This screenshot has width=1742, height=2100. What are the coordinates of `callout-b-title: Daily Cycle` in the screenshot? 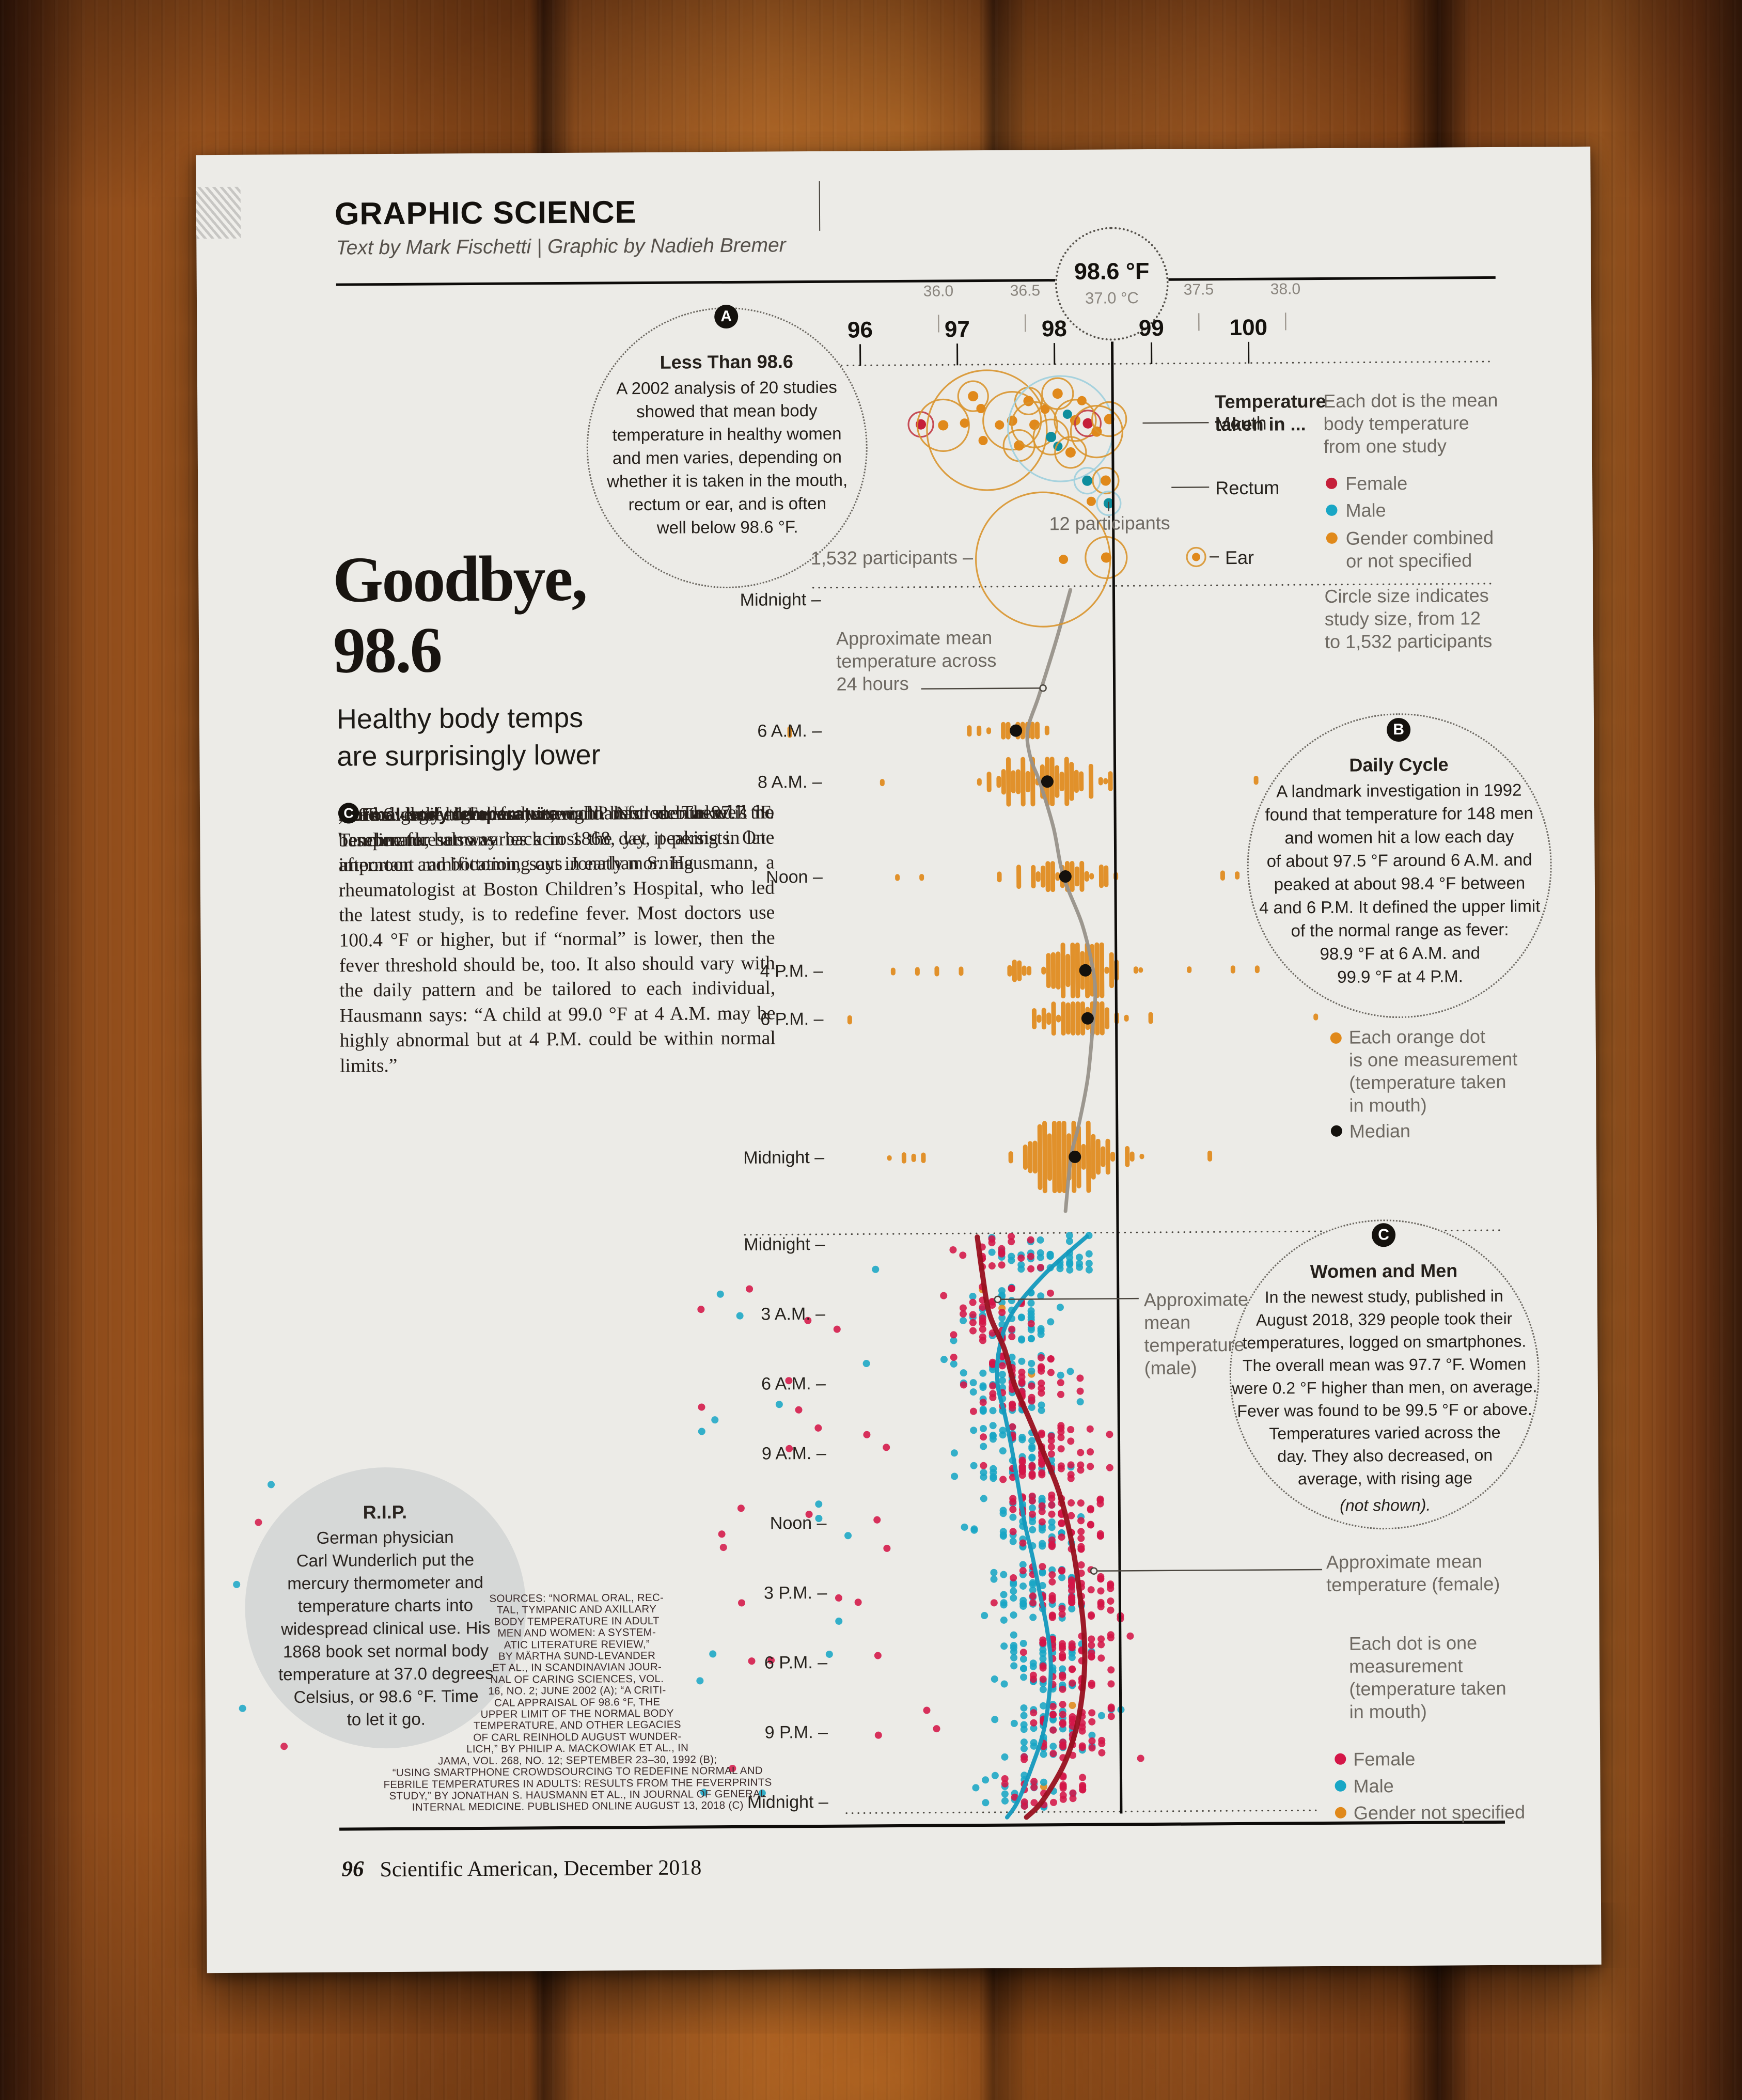 It's located at (1399, 765).